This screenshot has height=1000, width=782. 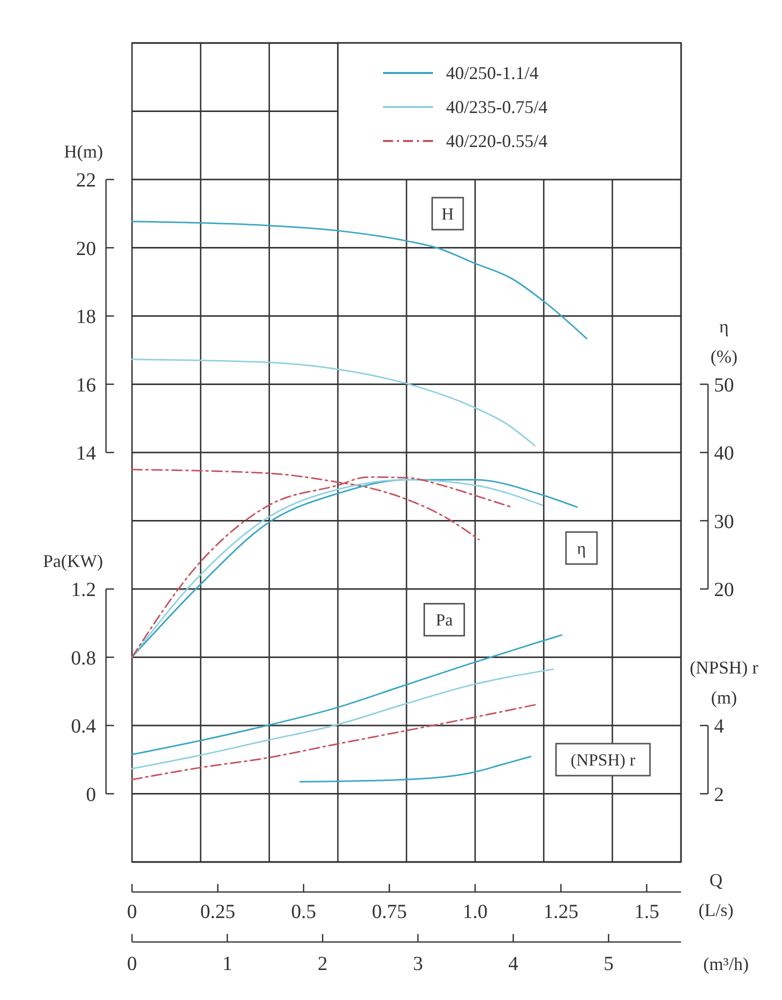 What do you see at coordinates (227, 964) in the screenshot?
I see `x2-tick-label: 1` at bounding box center [227, 964].